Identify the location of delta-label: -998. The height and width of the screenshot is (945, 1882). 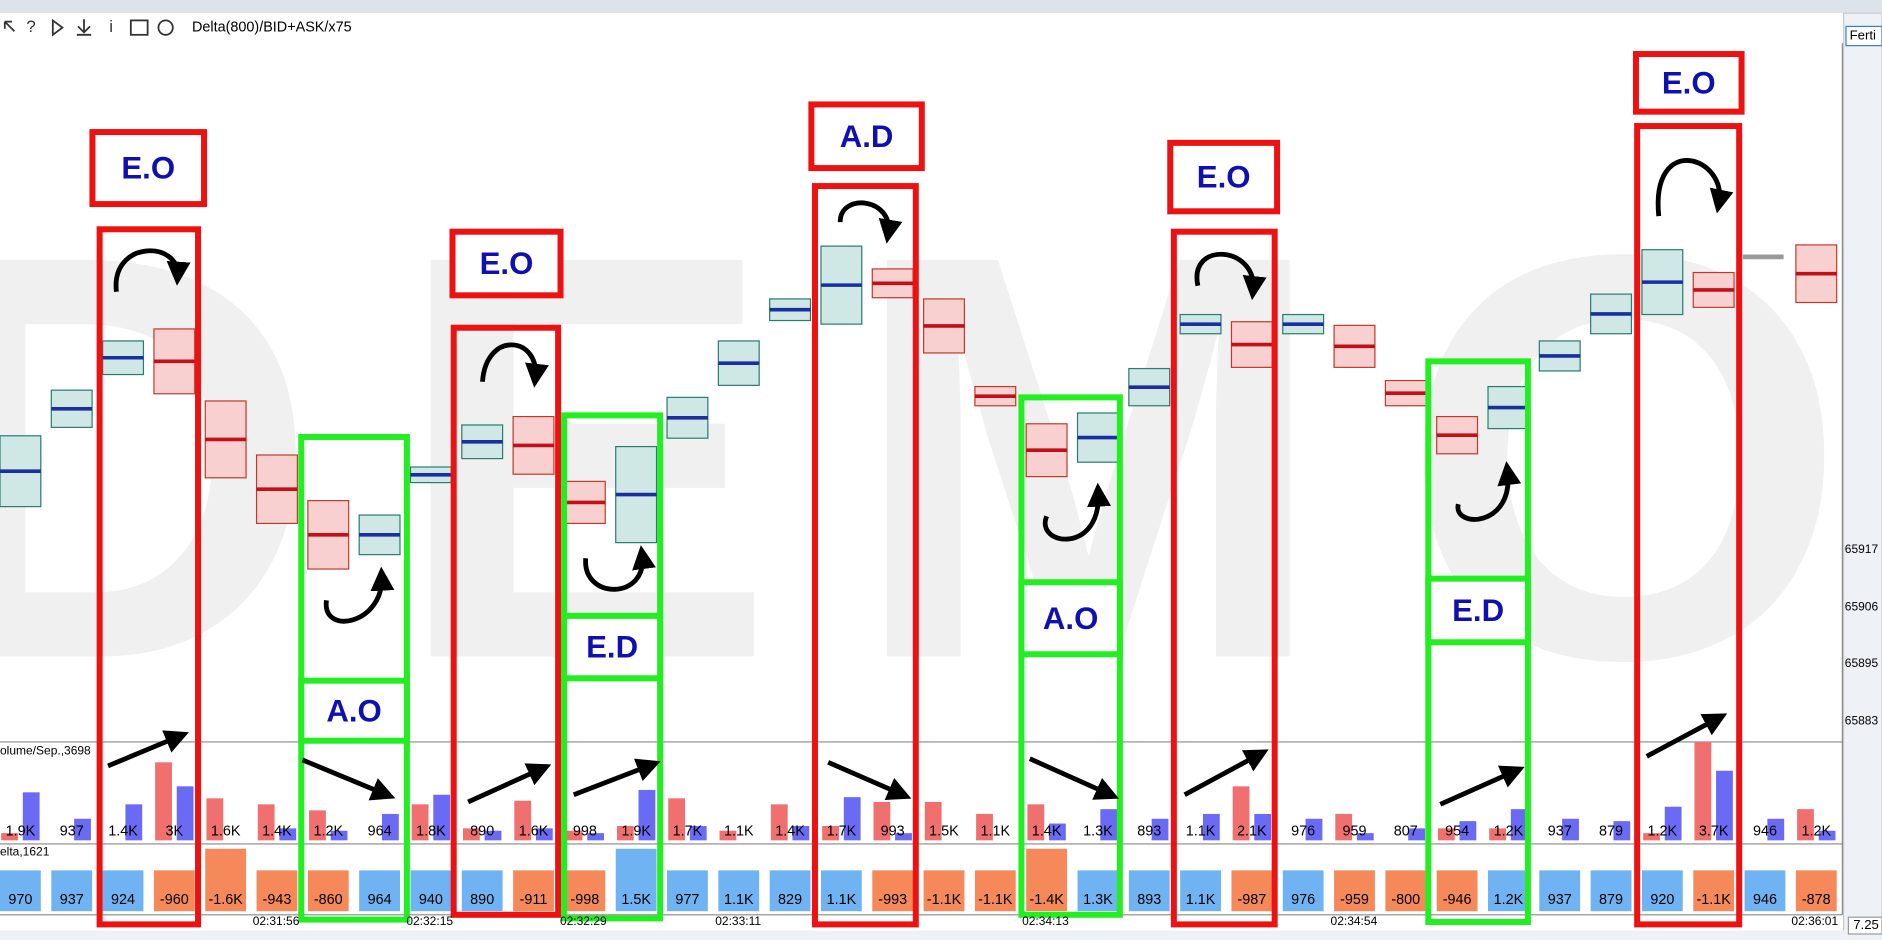
(584, 900).